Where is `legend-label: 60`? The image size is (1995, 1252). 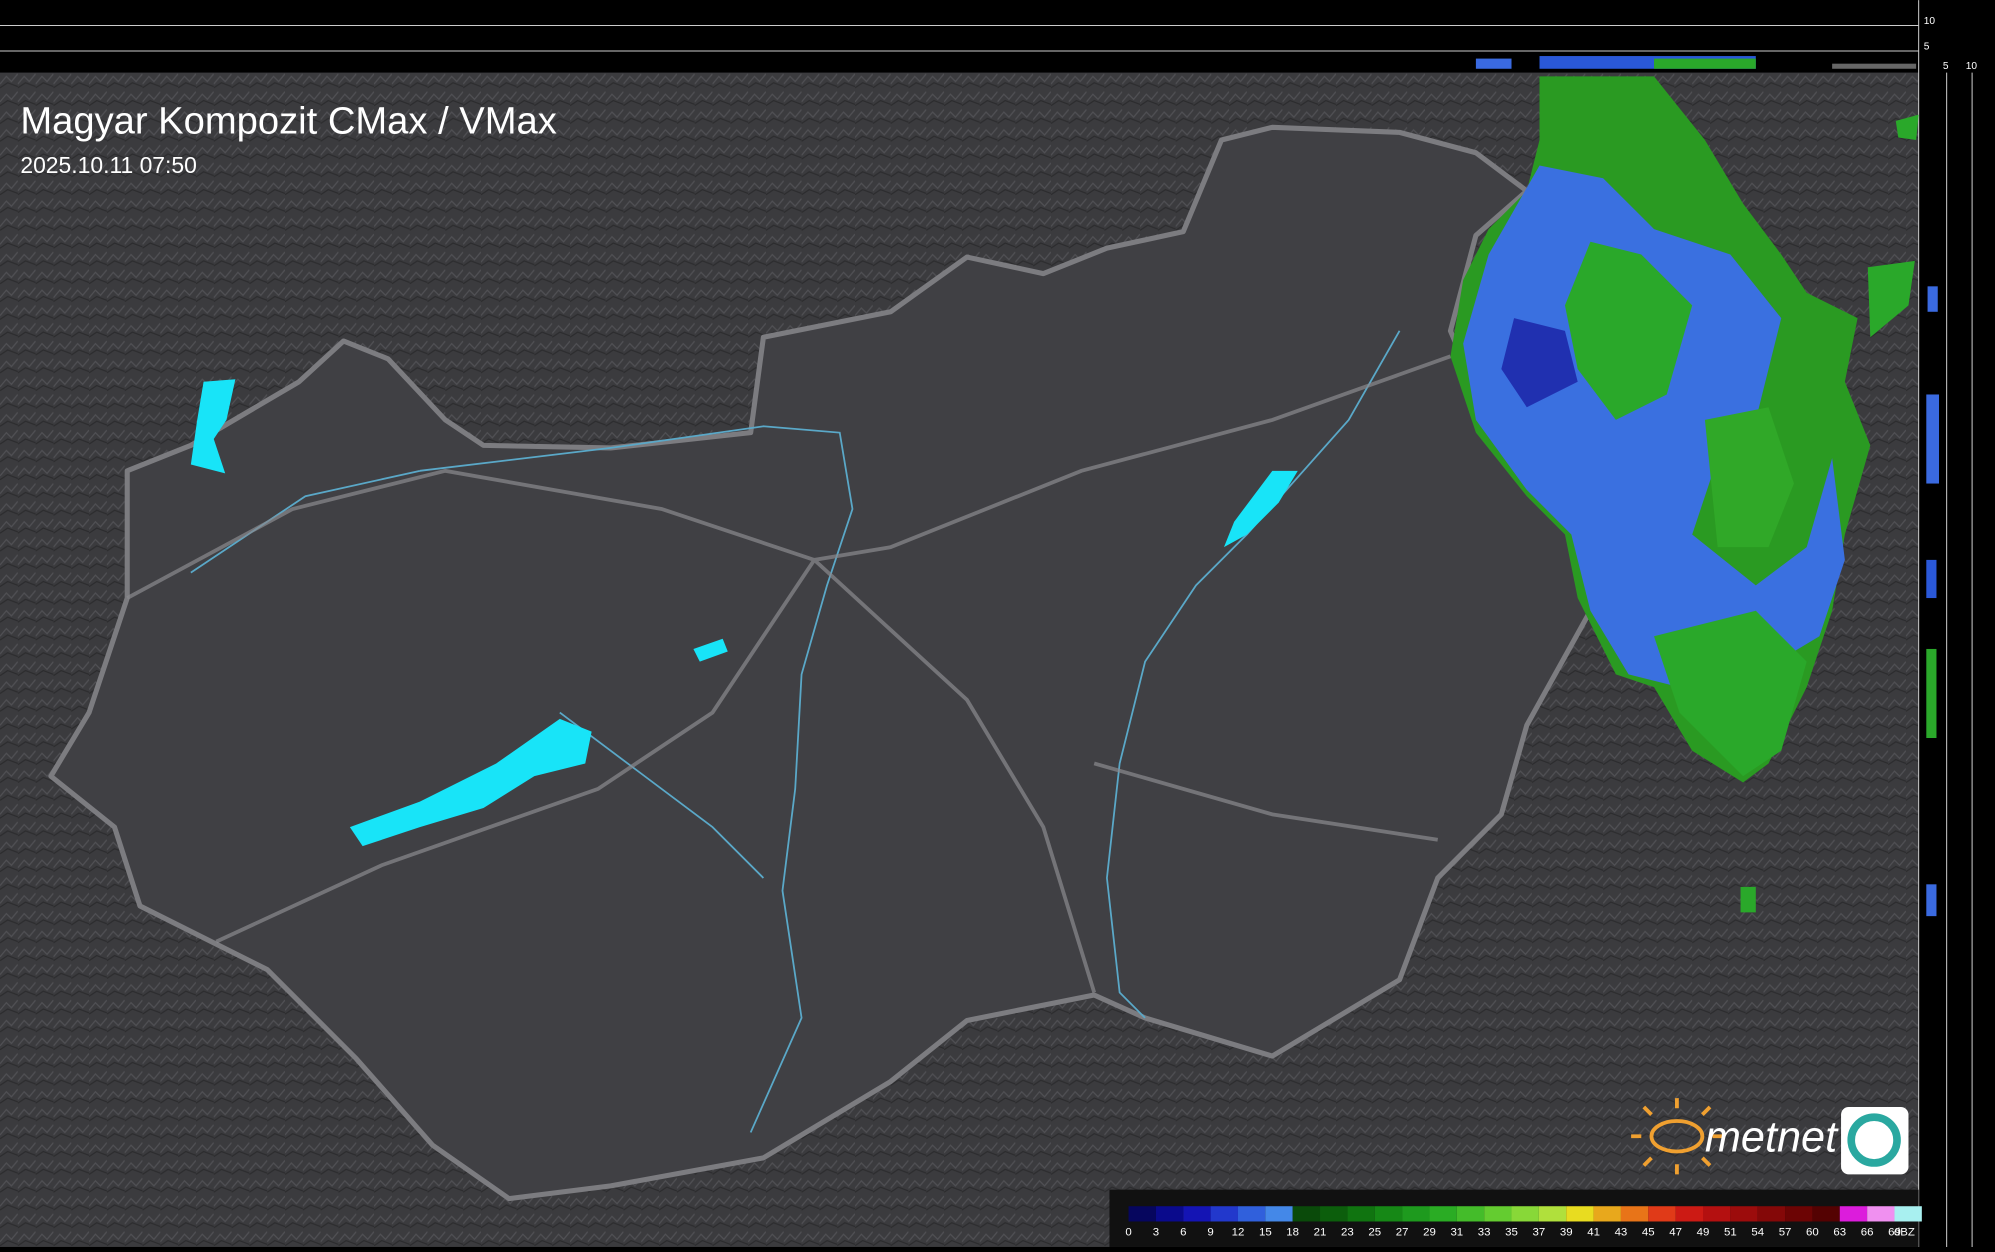 legend-label: 60 is located at coordinates (1812, 1232).